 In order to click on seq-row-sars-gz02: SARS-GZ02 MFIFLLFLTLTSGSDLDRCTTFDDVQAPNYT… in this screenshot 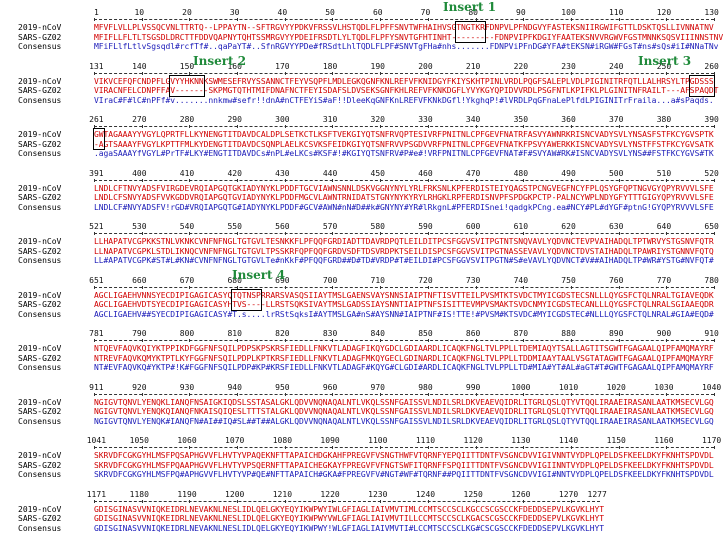, I will do `click(364, 38)`.